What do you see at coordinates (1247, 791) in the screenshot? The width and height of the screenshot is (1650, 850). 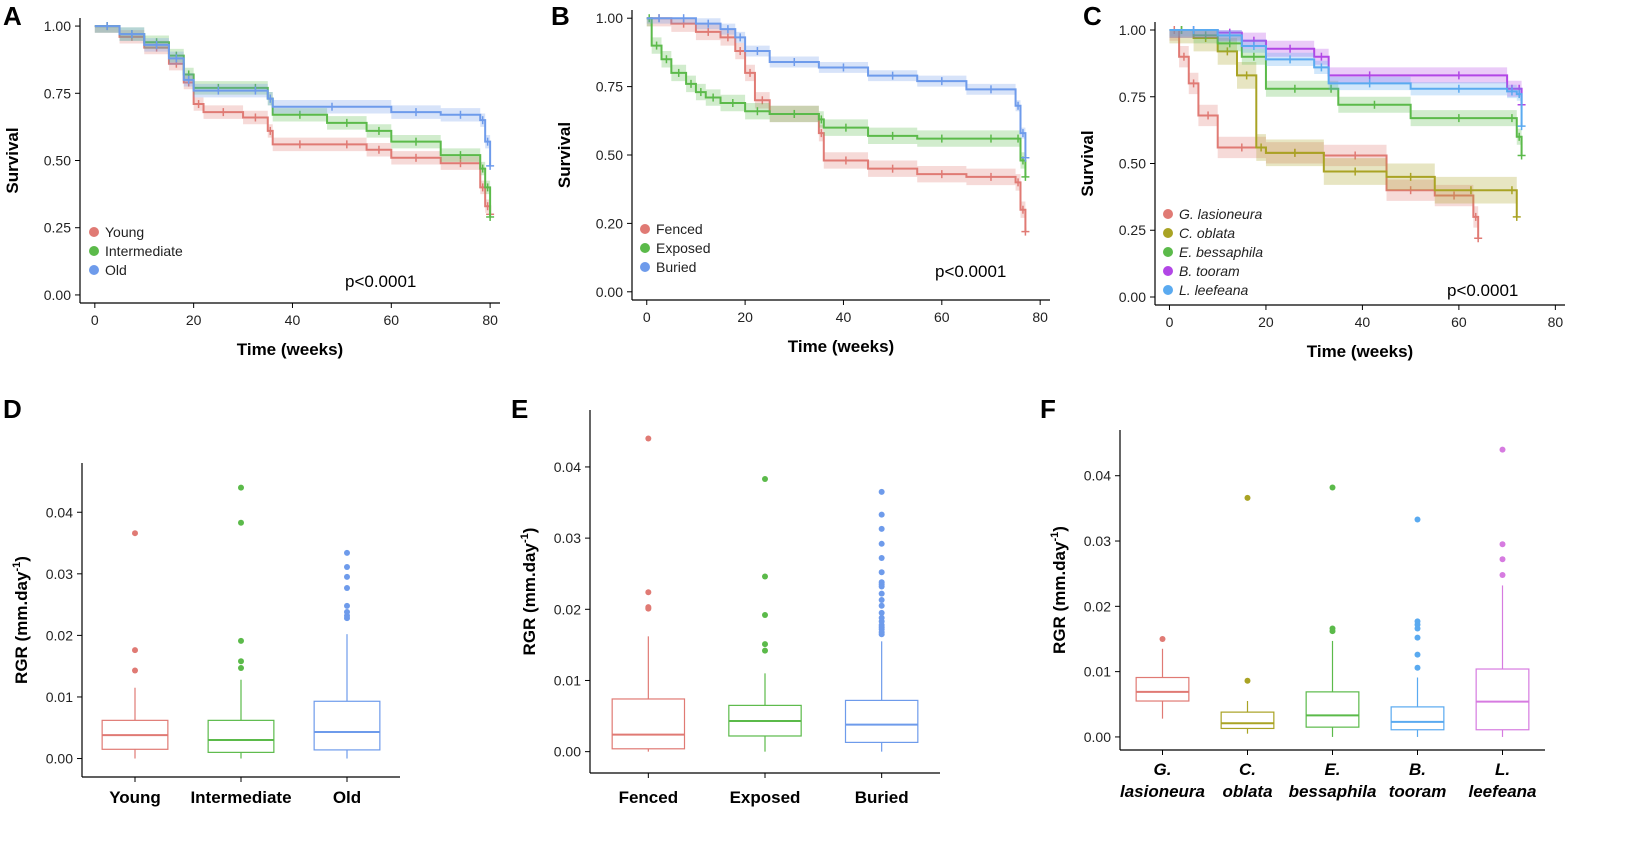 I see `category-label: oblata` at bounding box center [1247, 791].